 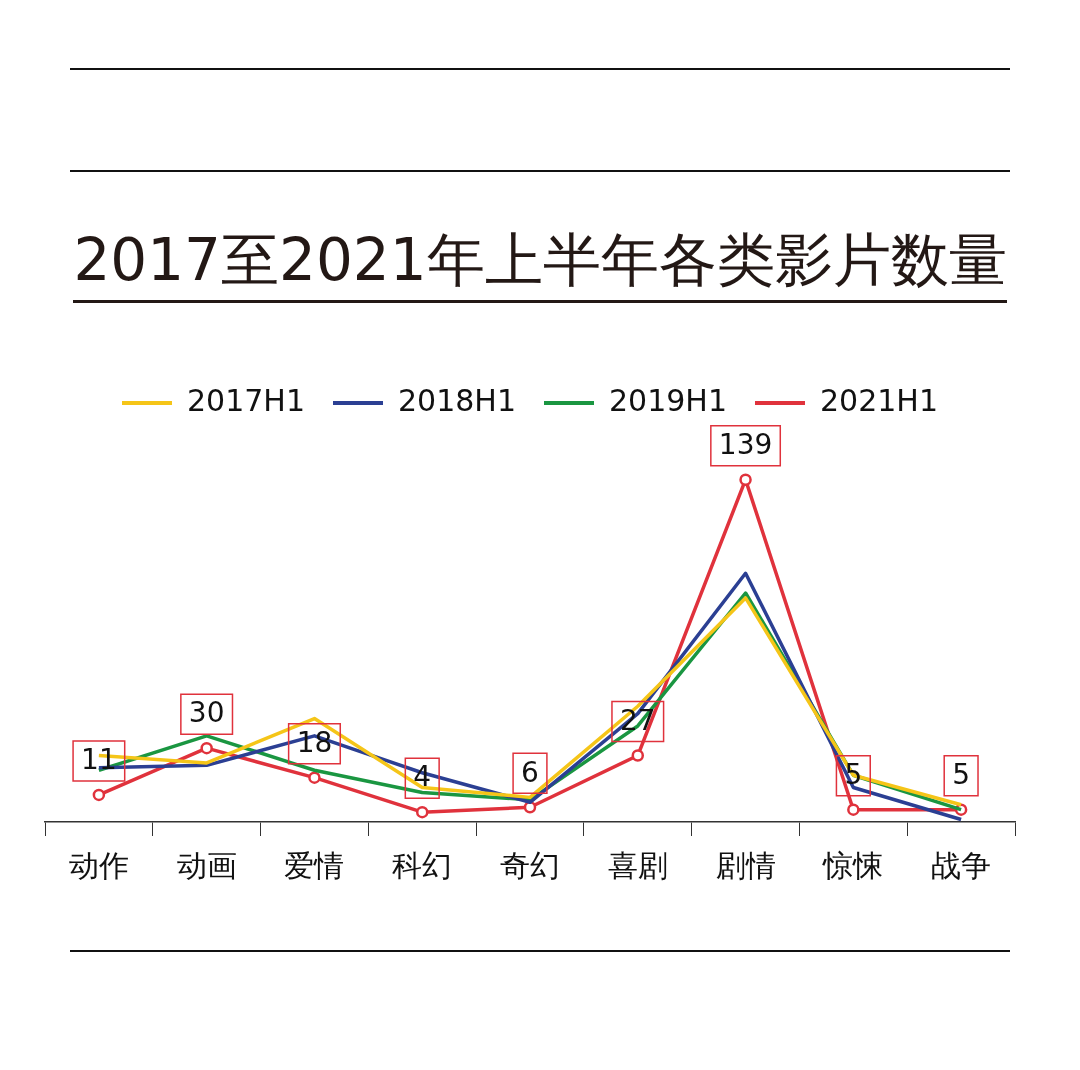 What do you see at coordinates (99, 760) in the screenshot?
I see `data-label: 11` at bounding box center [99, 760].